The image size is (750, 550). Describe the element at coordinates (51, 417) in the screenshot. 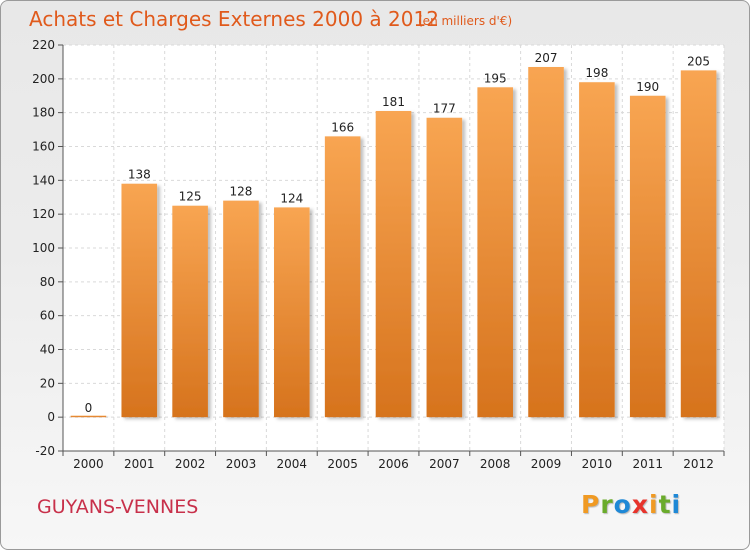

I see `y-tick-label: 0` at that location.